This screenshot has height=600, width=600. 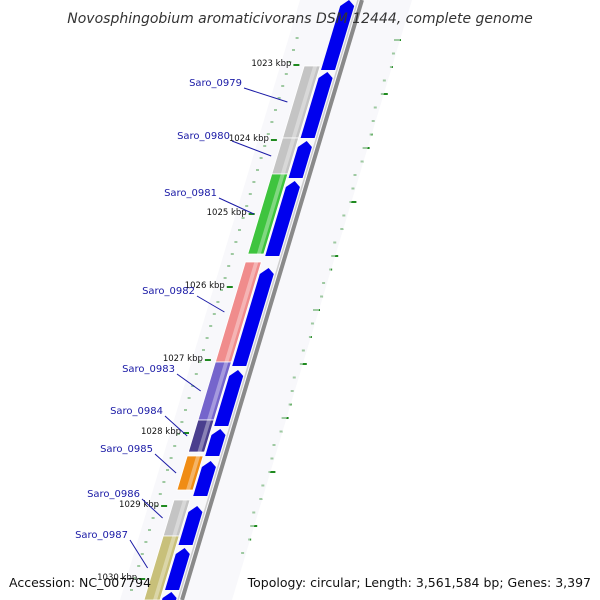 I want to click on gene-label: Saro_0981, so click(x=190, y=193).